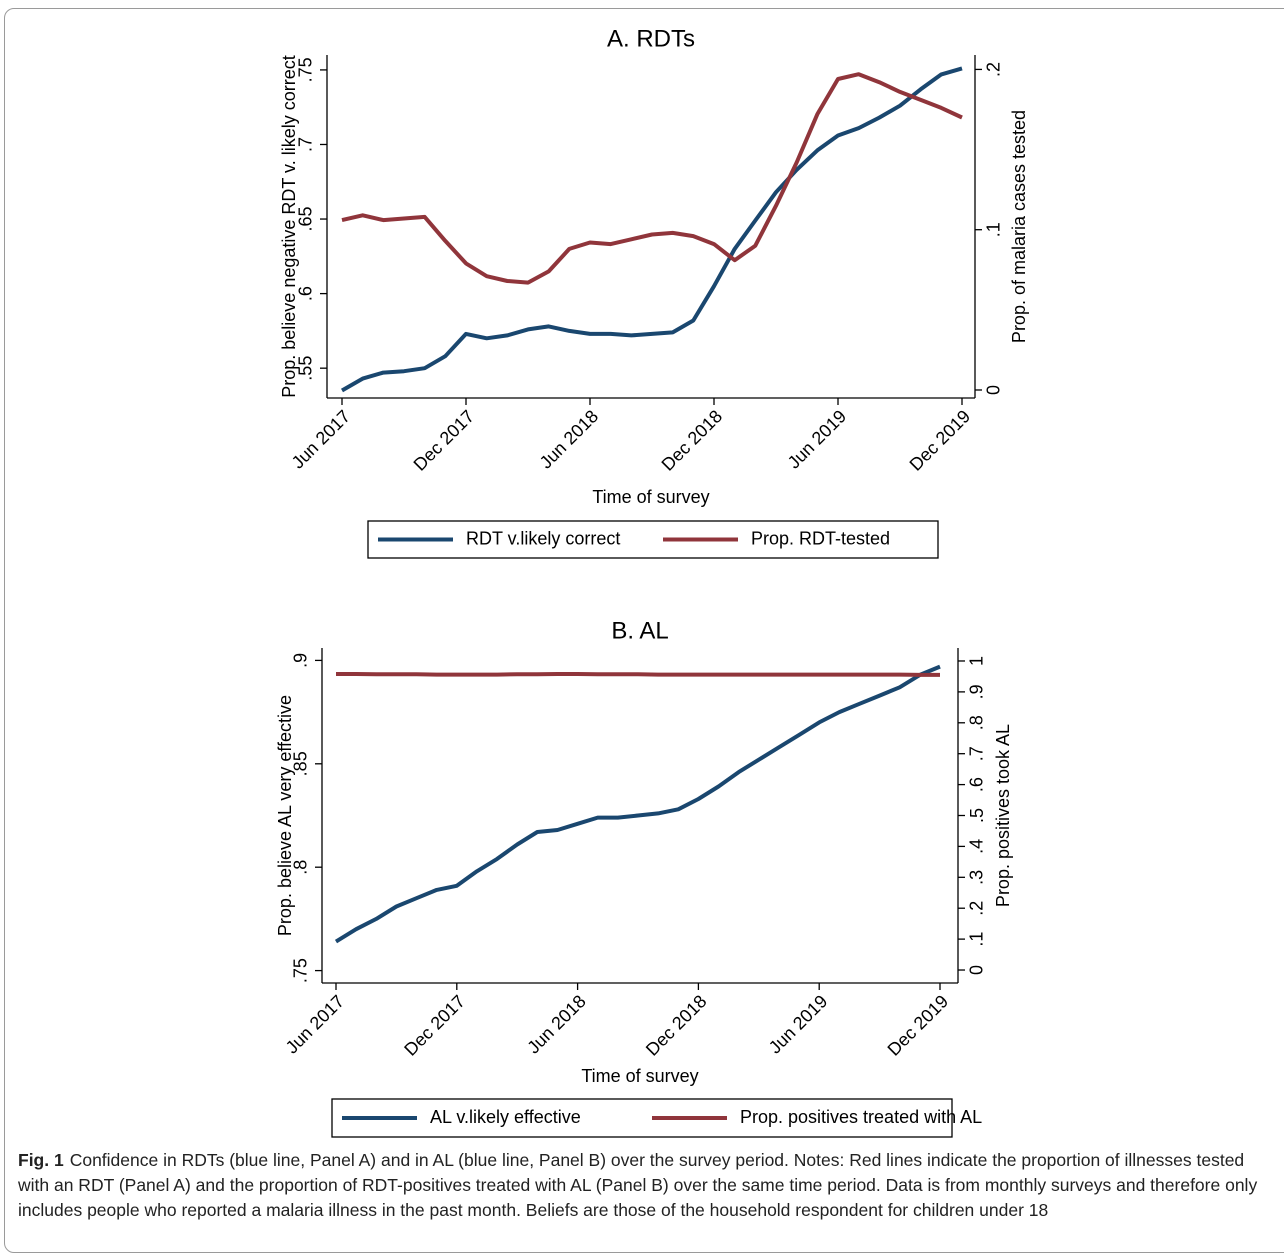 This screenshot has width=1284, height=1255. I want to click on legend-label: Prop. positives treated with AL, so click(861, 1117).